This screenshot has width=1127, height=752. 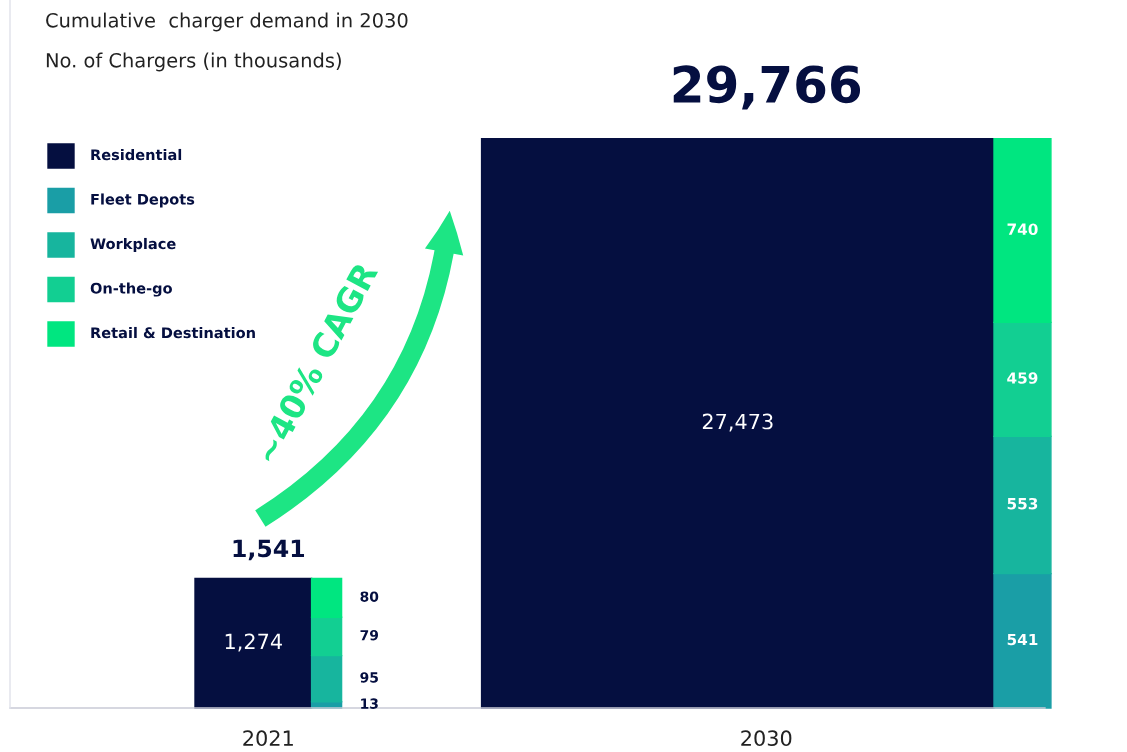 What do you see at coordinates (136, 154) in the screenshot?
I see `legend-label: Residential` at bounding box center [136, 154].